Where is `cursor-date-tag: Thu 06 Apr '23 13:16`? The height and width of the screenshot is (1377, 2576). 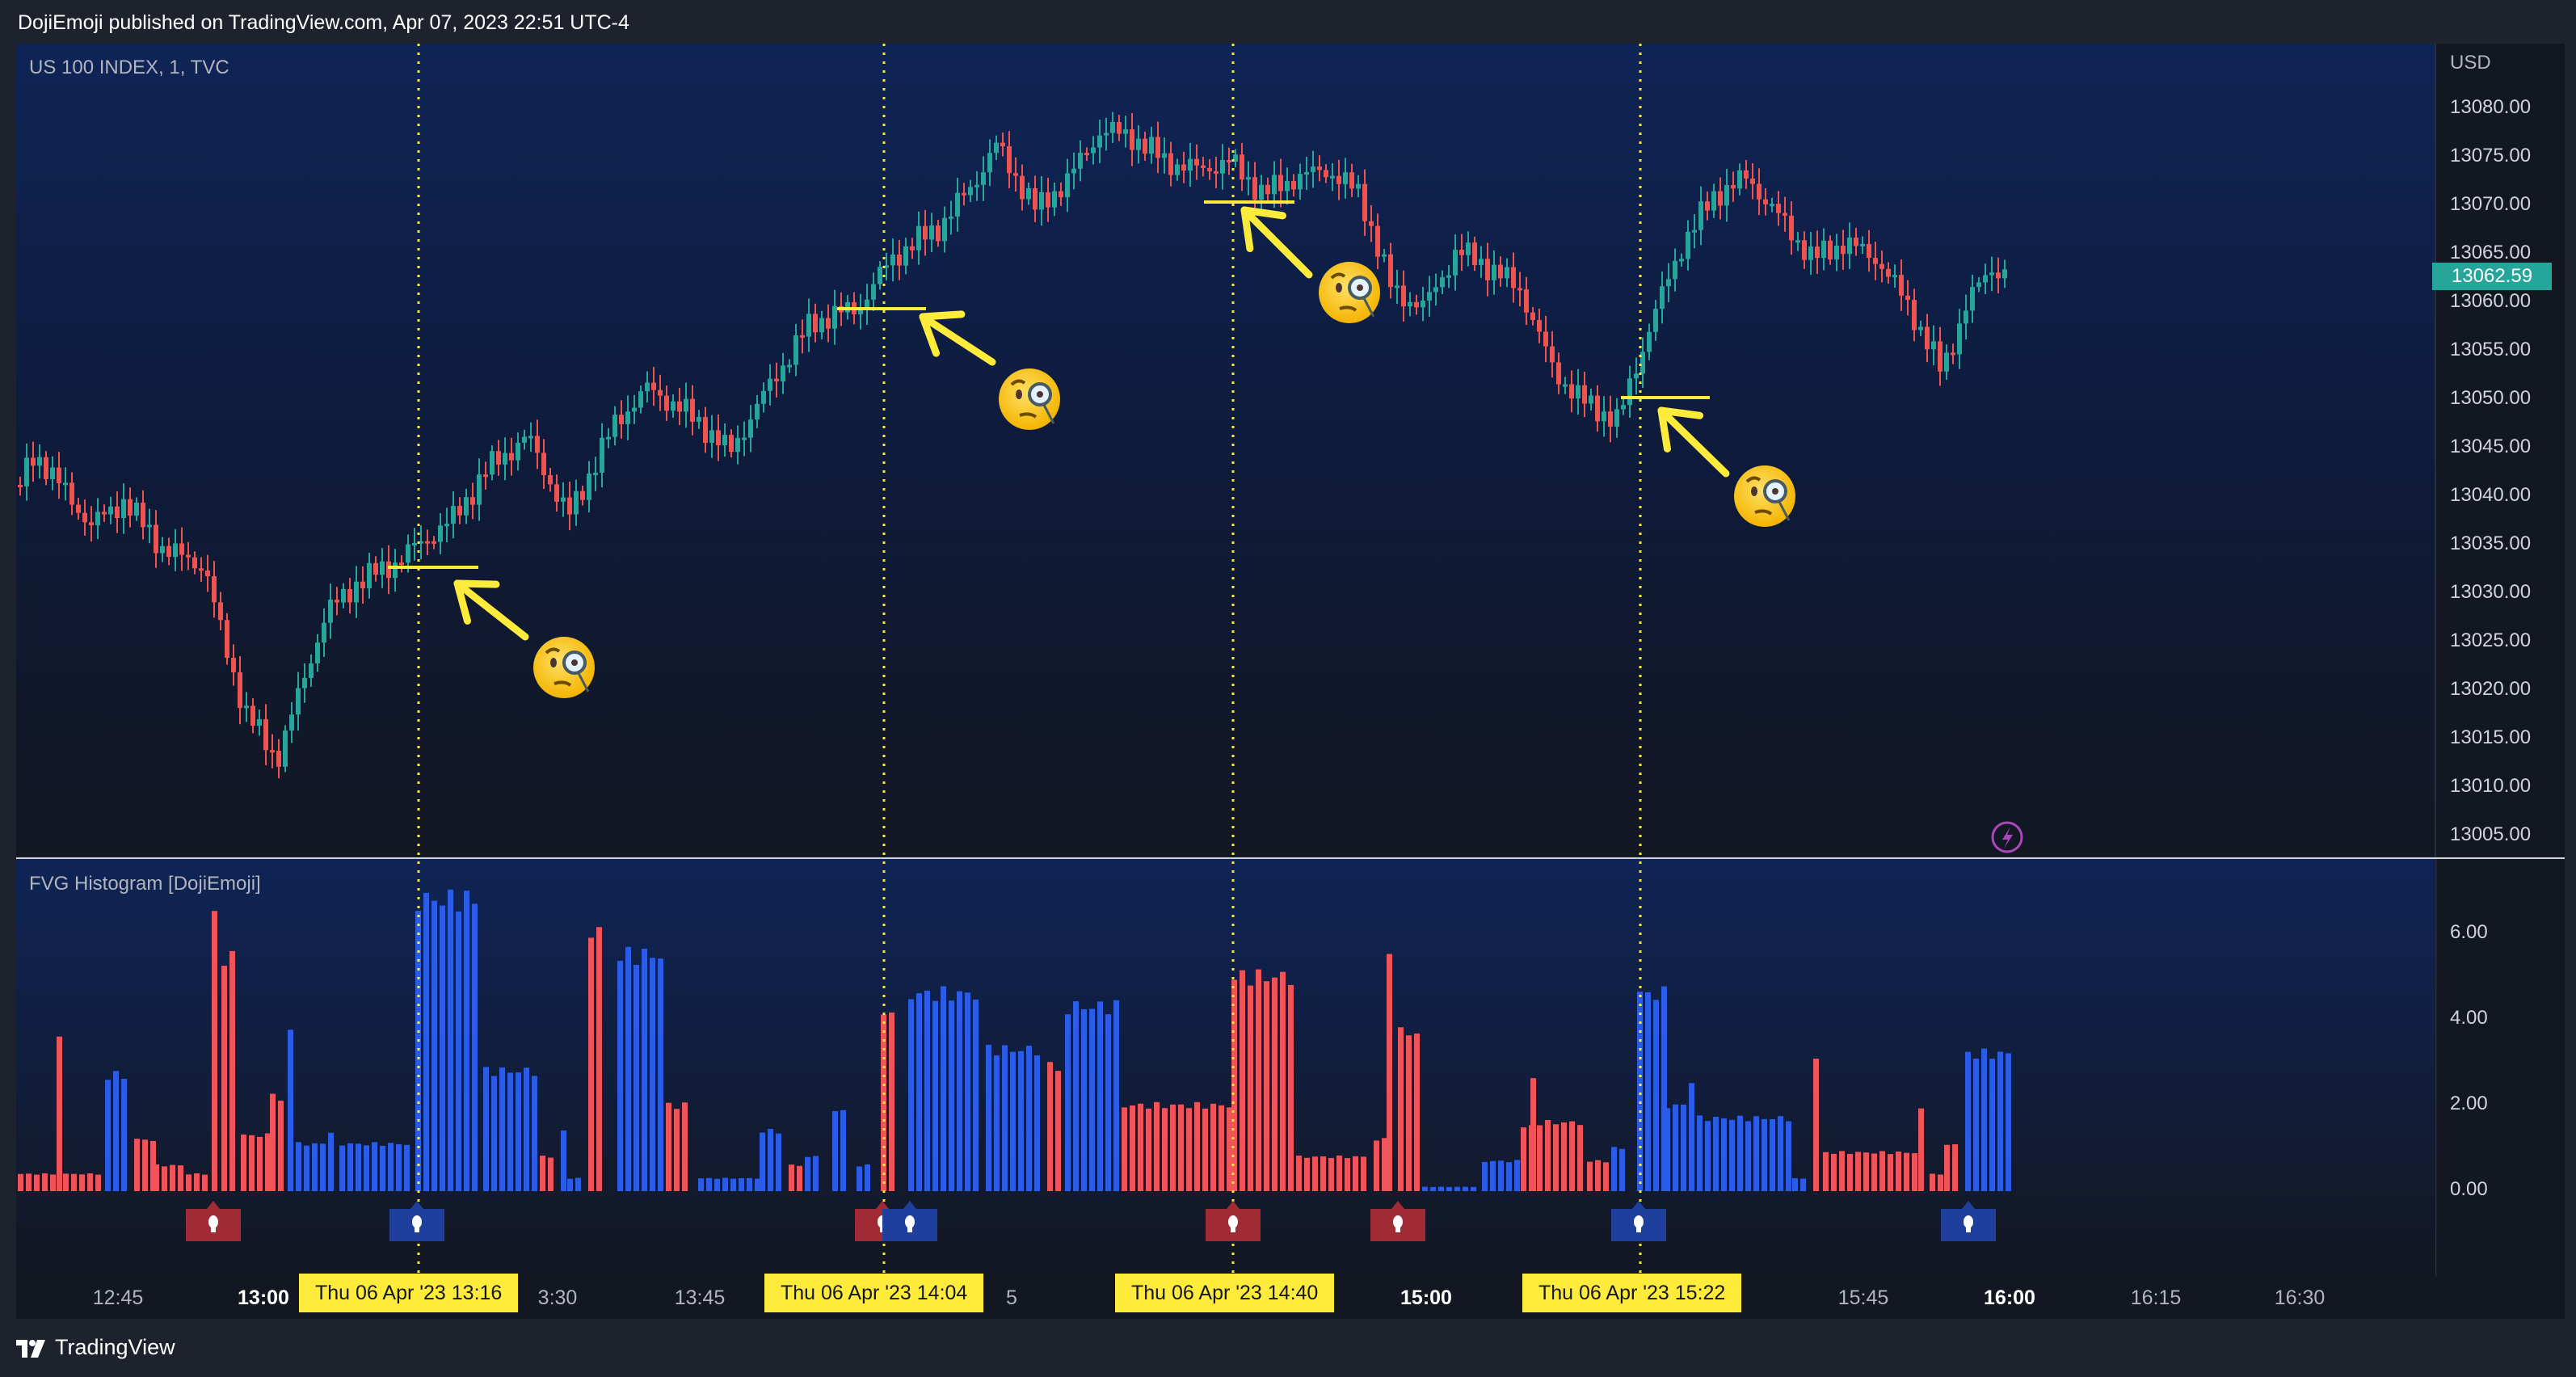 cursor-date-tag: Thu 06 Apr '23 13:16 is located at coordinates (409, 1293).